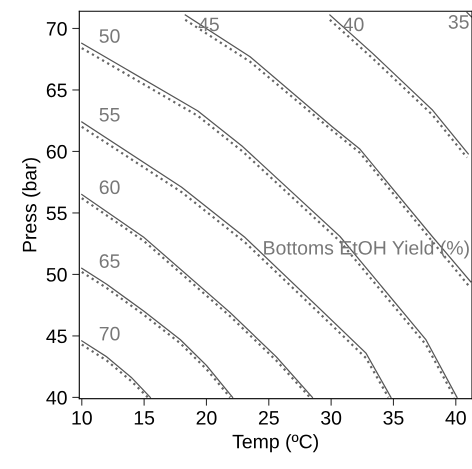 The image size is (472, 469). What do you see at coordinates (110, 187) in the screenshot?
I see `series-label: 60` at bounding box center [110, 187].